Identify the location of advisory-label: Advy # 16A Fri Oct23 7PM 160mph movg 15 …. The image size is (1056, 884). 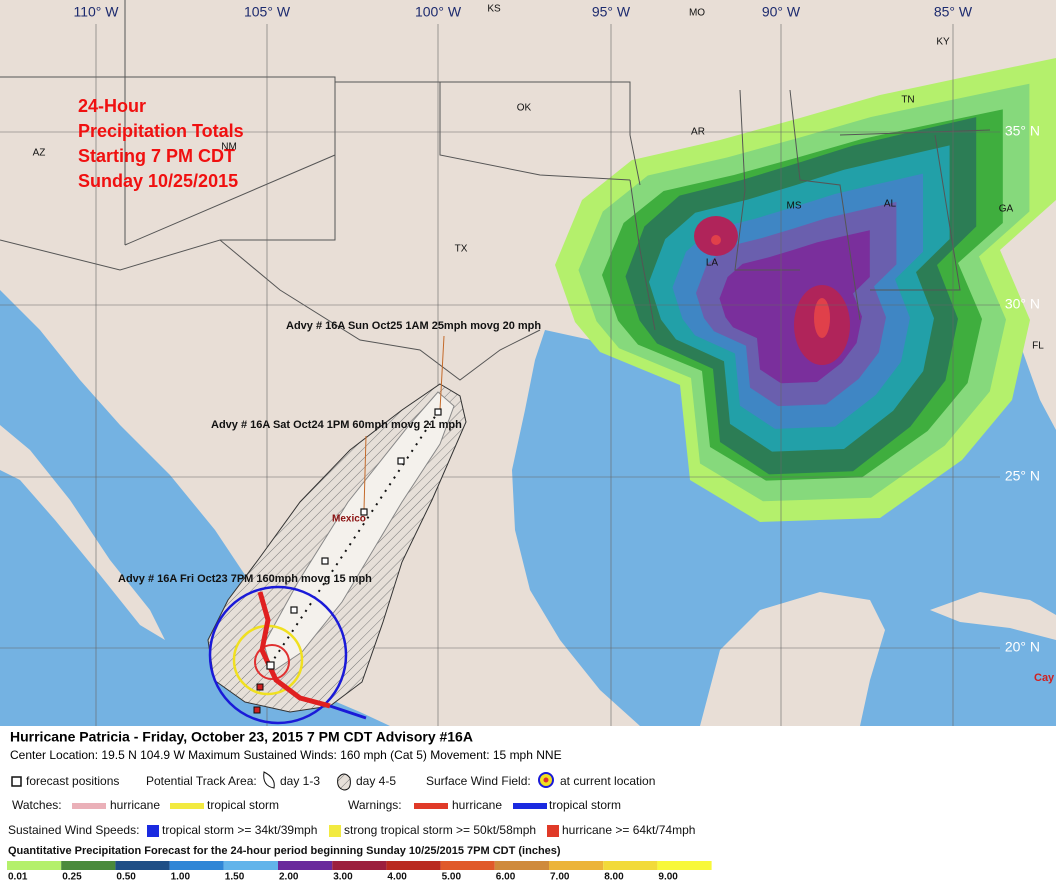
(245, 579).